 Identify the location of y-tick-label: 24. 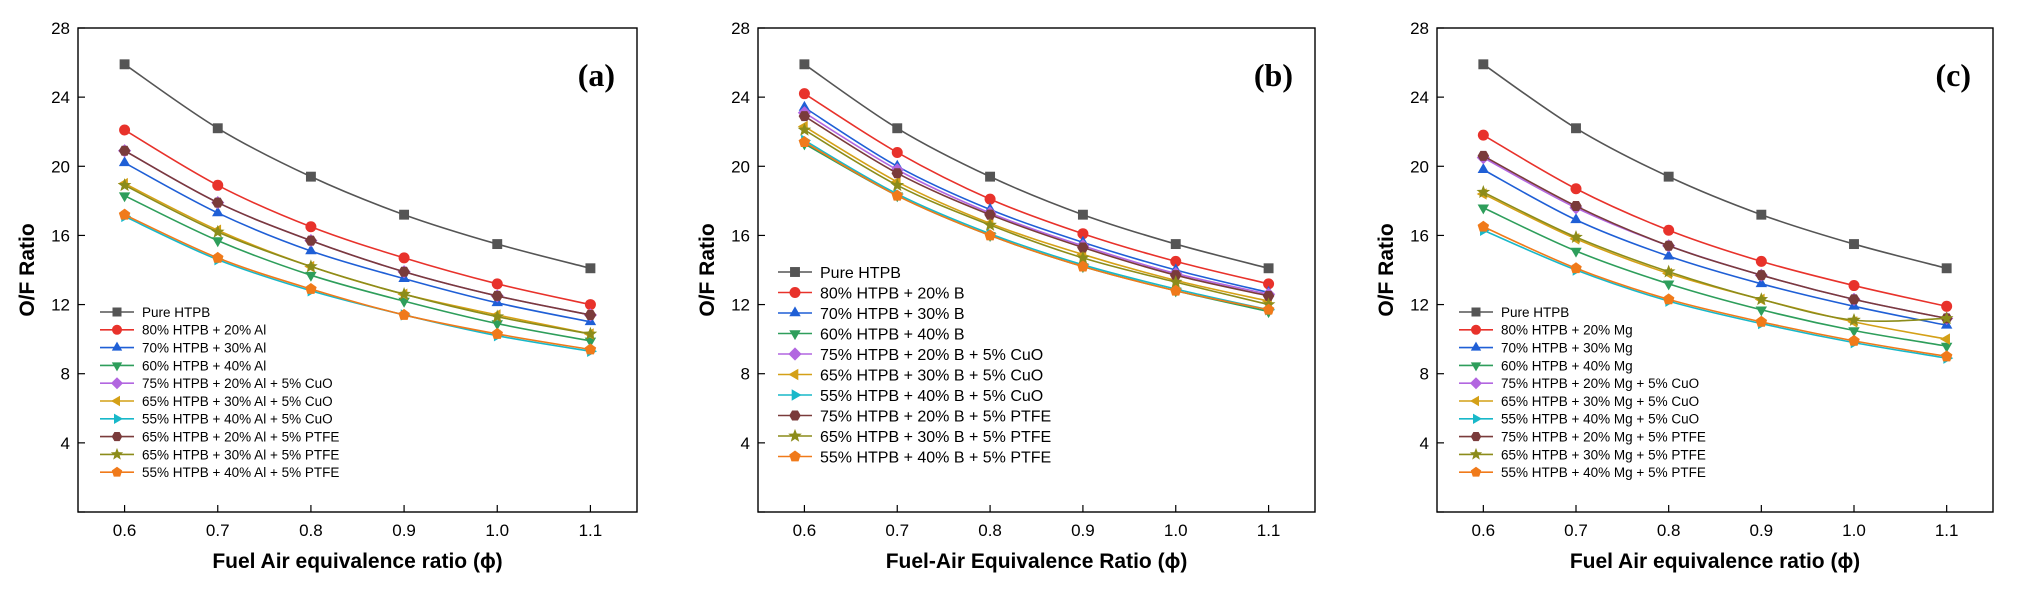
(740, 97).